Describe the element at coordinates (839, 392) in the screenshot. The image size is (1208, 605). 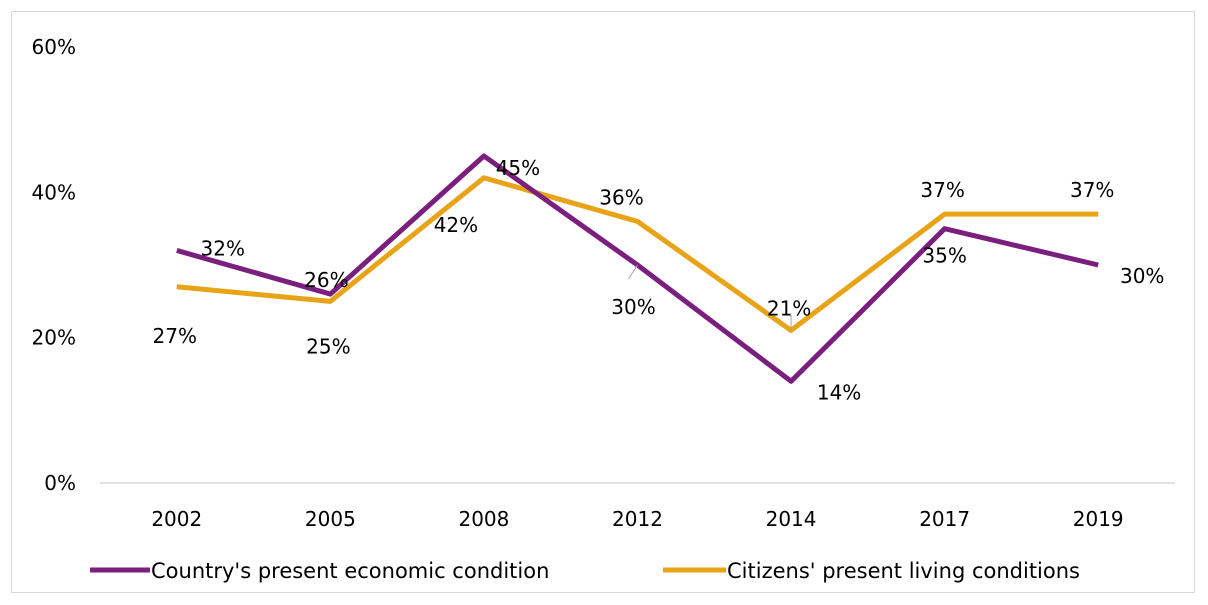
I see `data-label: 14%` at that location.